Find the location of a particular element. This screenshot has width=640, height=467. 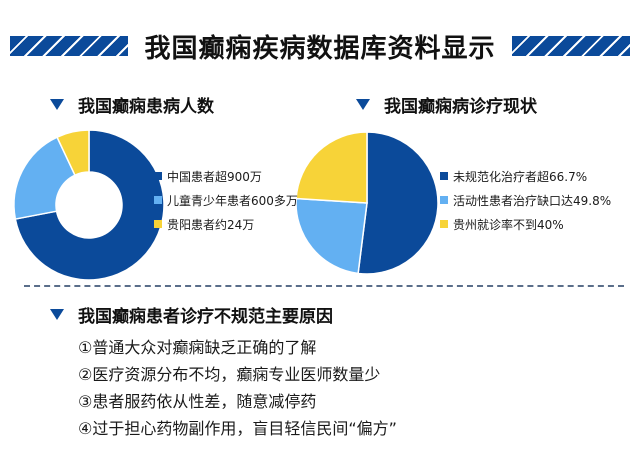

title-bar: 我国癫痫疾病数据库资料显示 is located at coordinates (320, 46).